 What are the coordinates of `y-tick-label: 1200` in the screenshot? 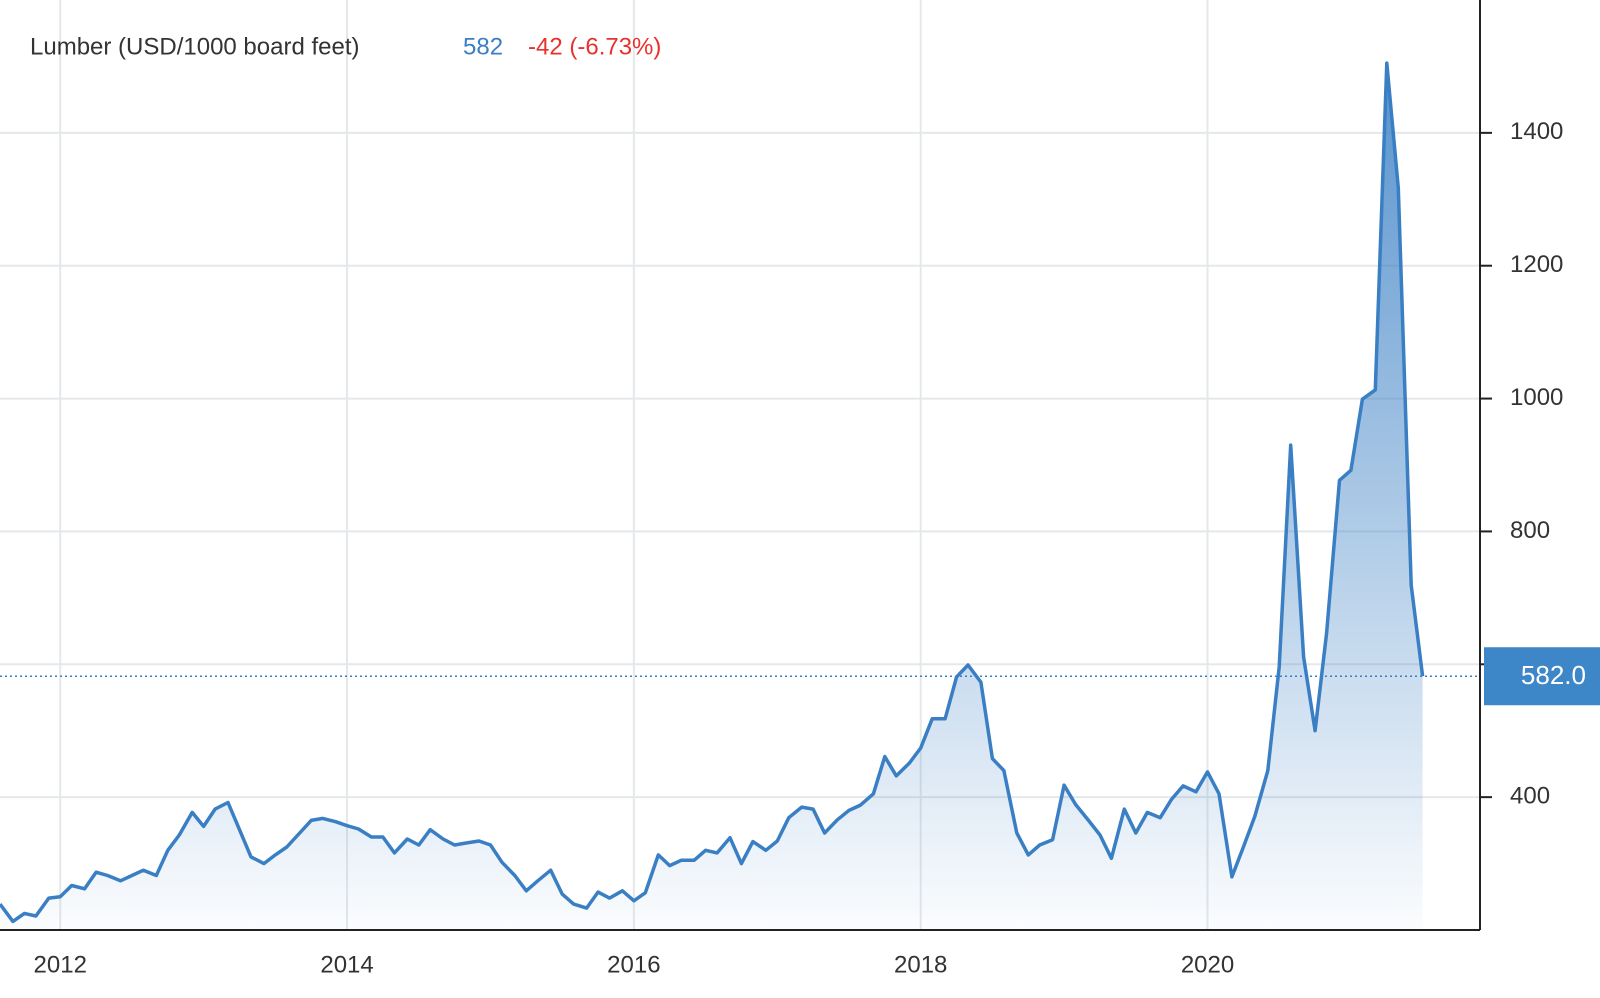 It's located at (1536, 264).